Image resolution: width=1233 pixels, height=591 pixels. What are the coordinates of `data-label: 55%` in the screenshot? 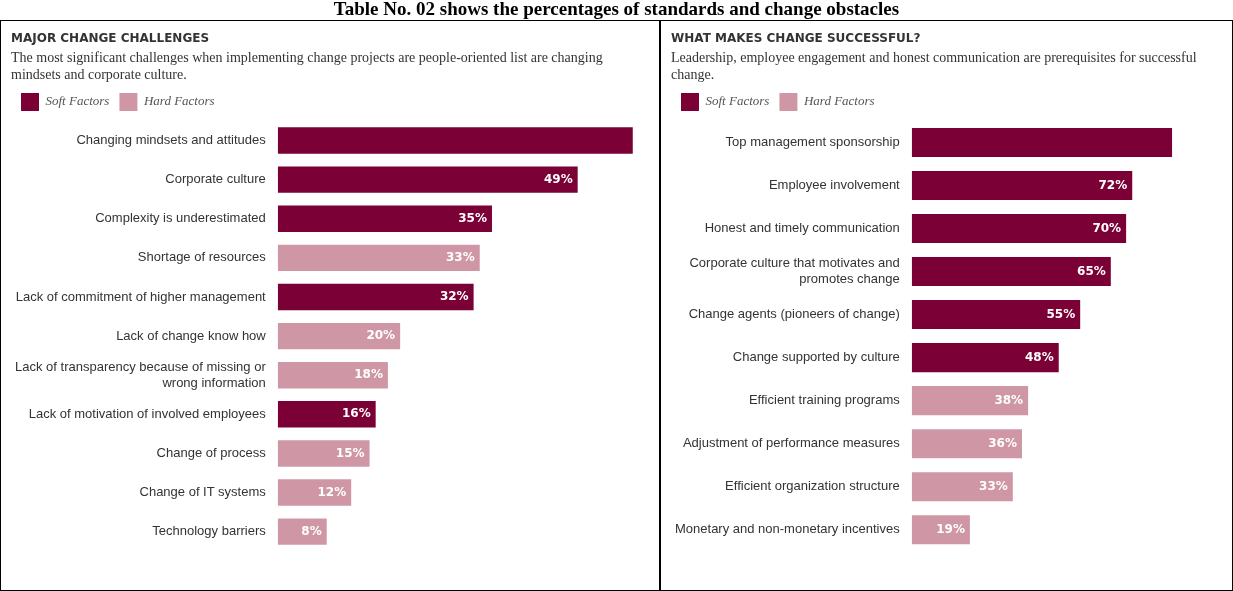 It's located at (1061, 313).